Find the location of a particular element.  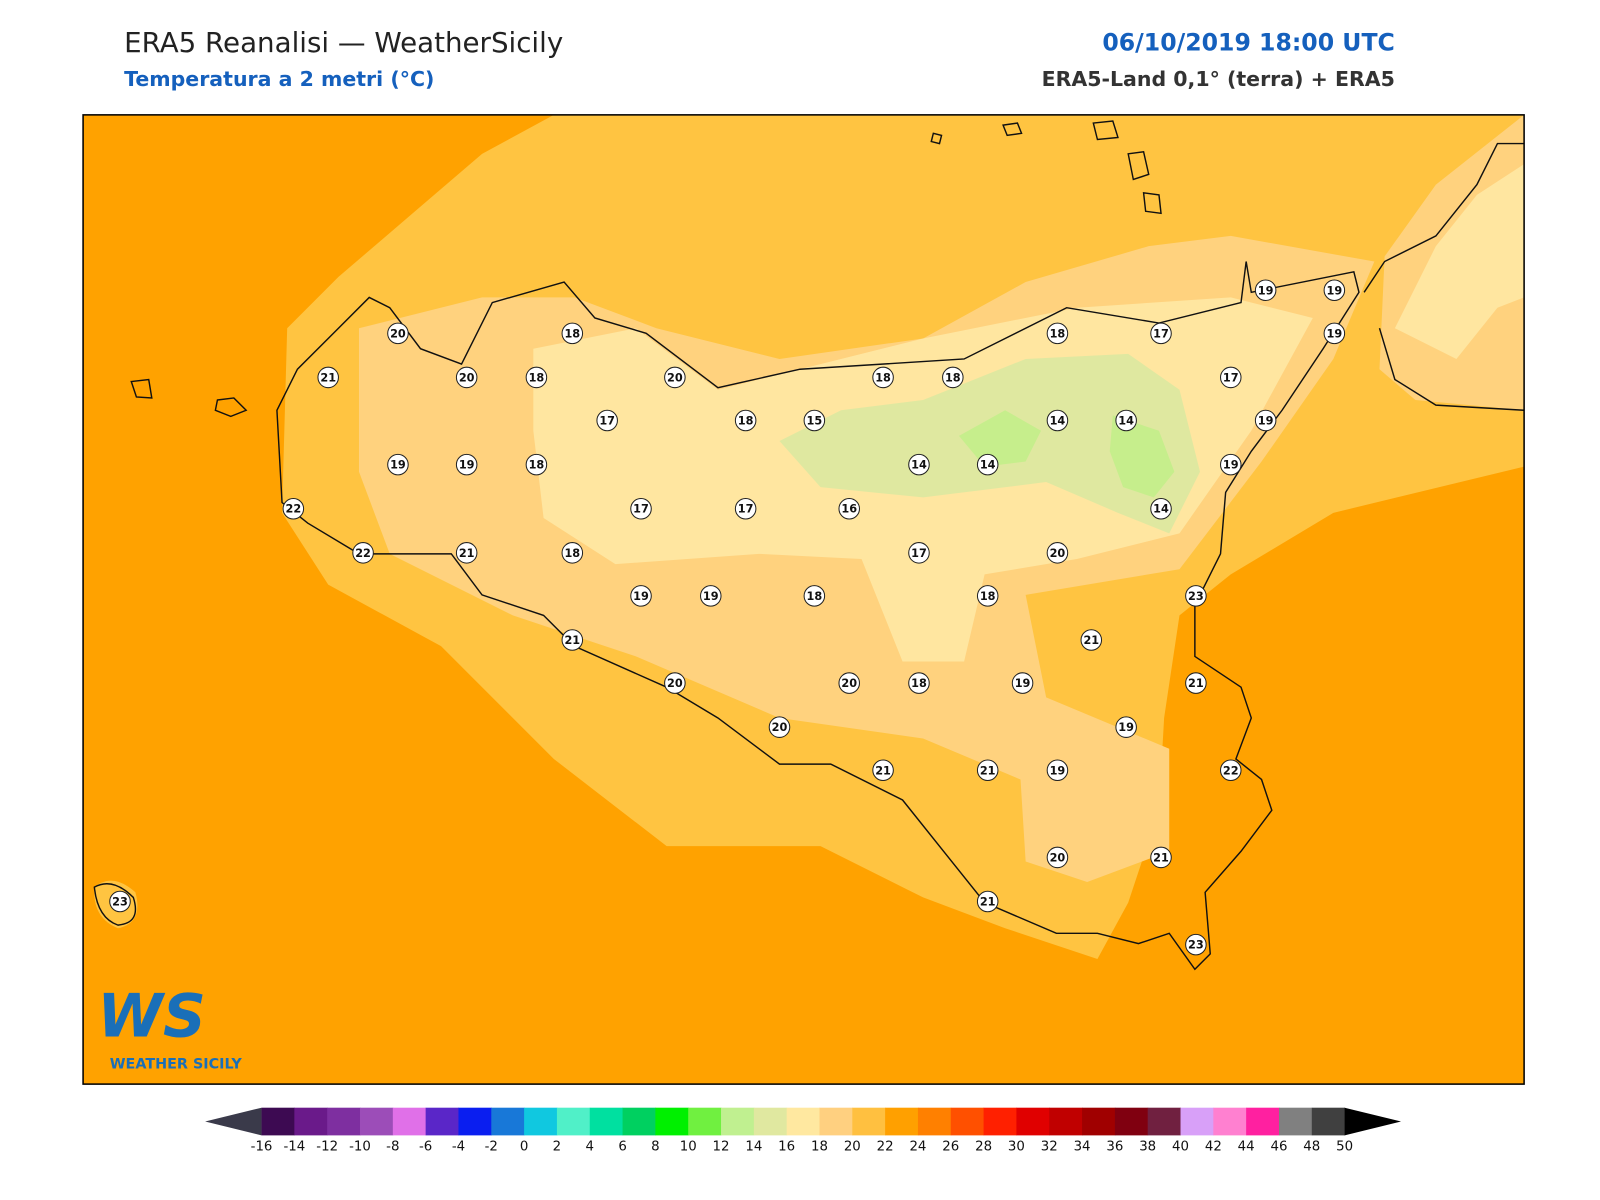

colorbar-tick-label: 12 is located at coordinates (721, 1147).